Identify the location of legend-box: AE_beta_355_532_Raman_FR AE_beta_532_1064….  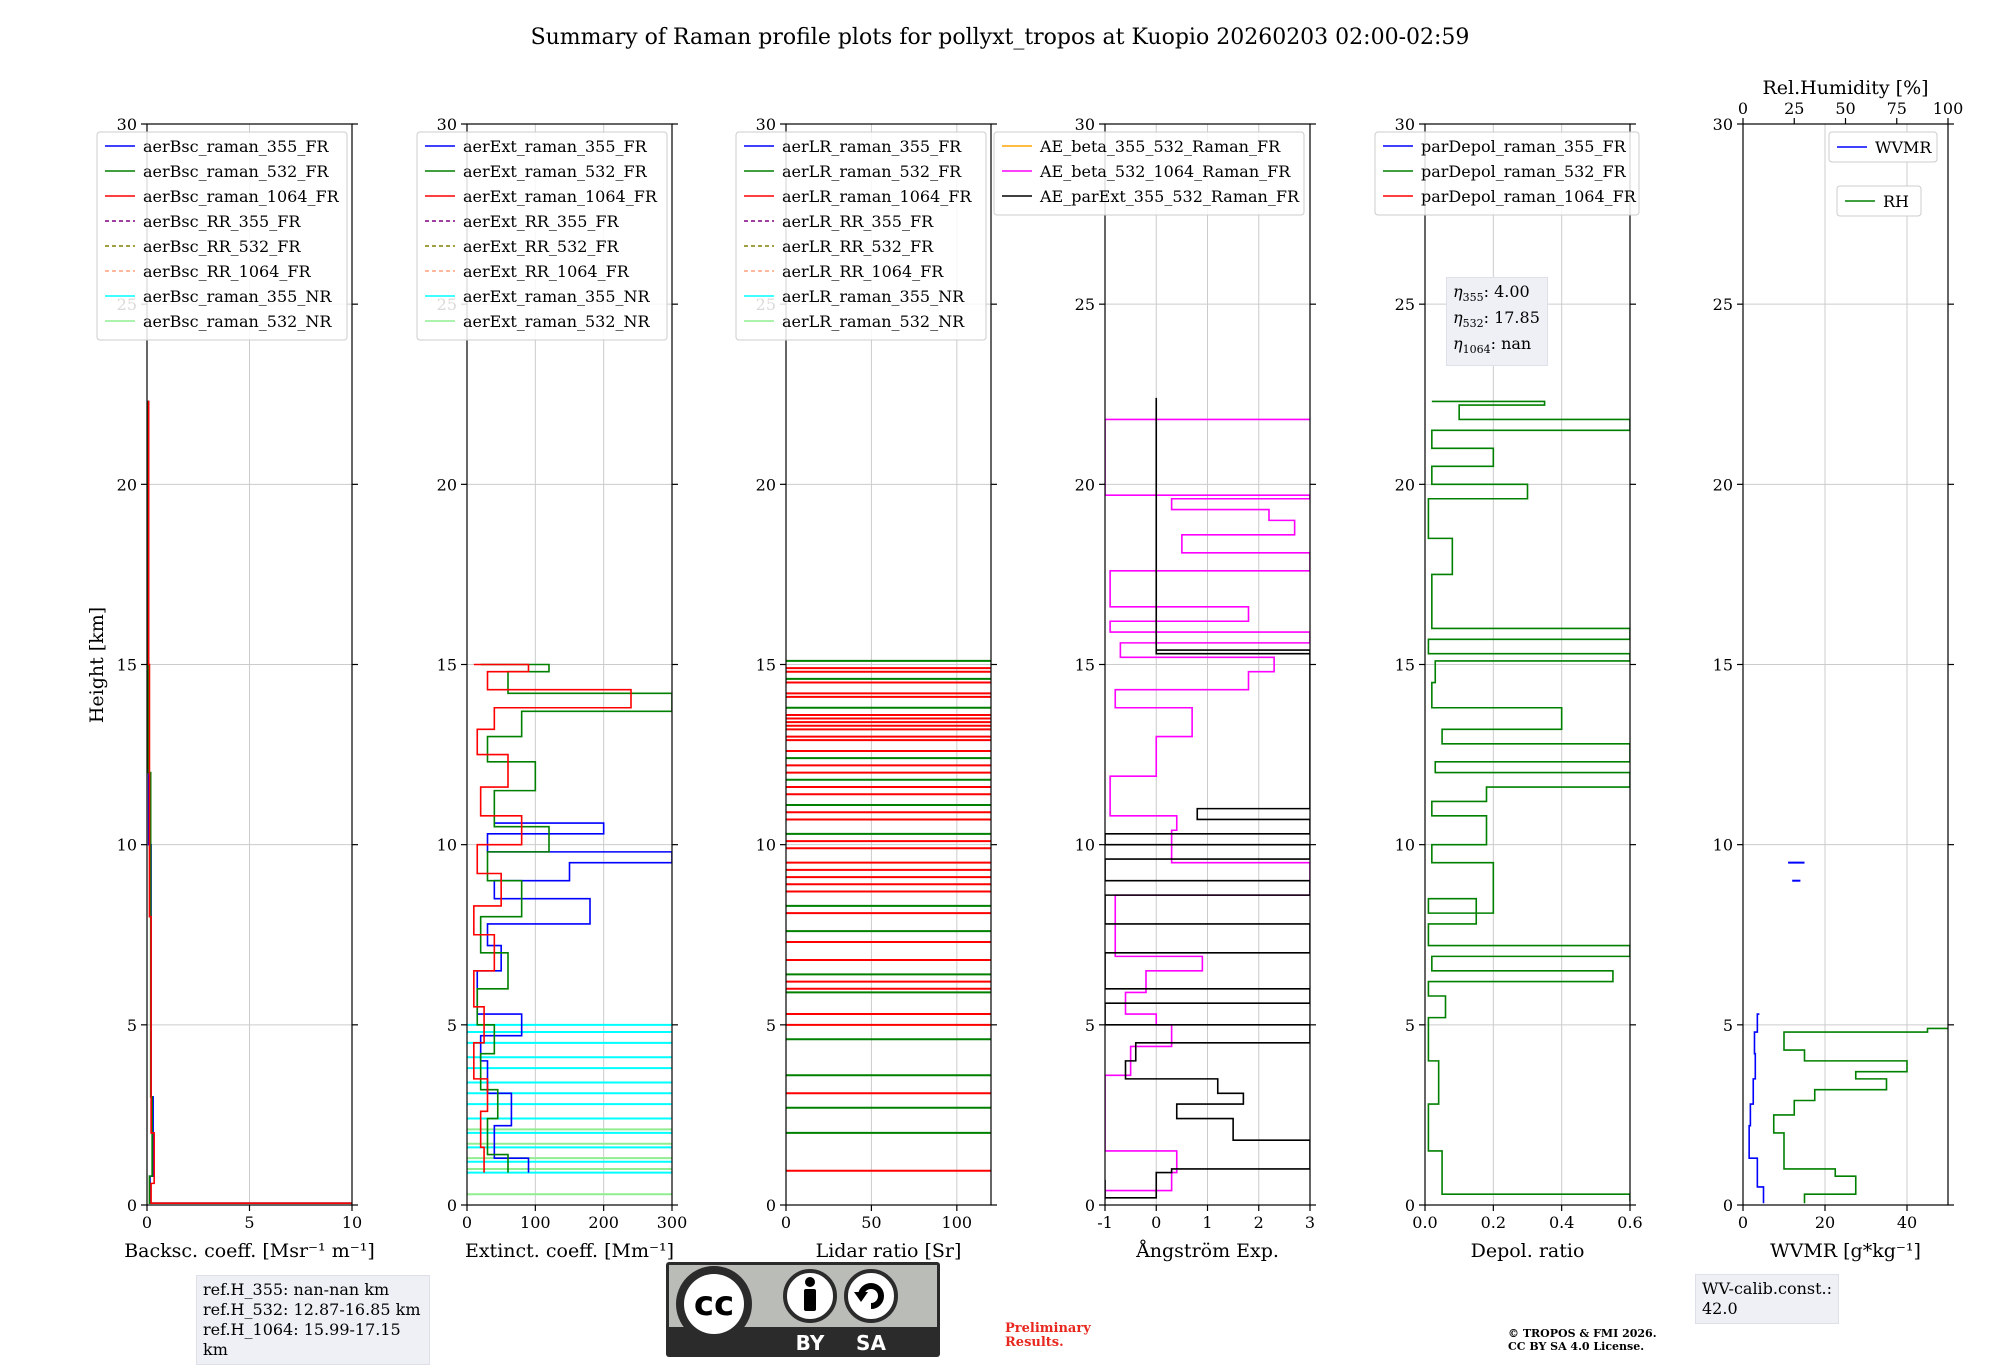
(1149, 173).